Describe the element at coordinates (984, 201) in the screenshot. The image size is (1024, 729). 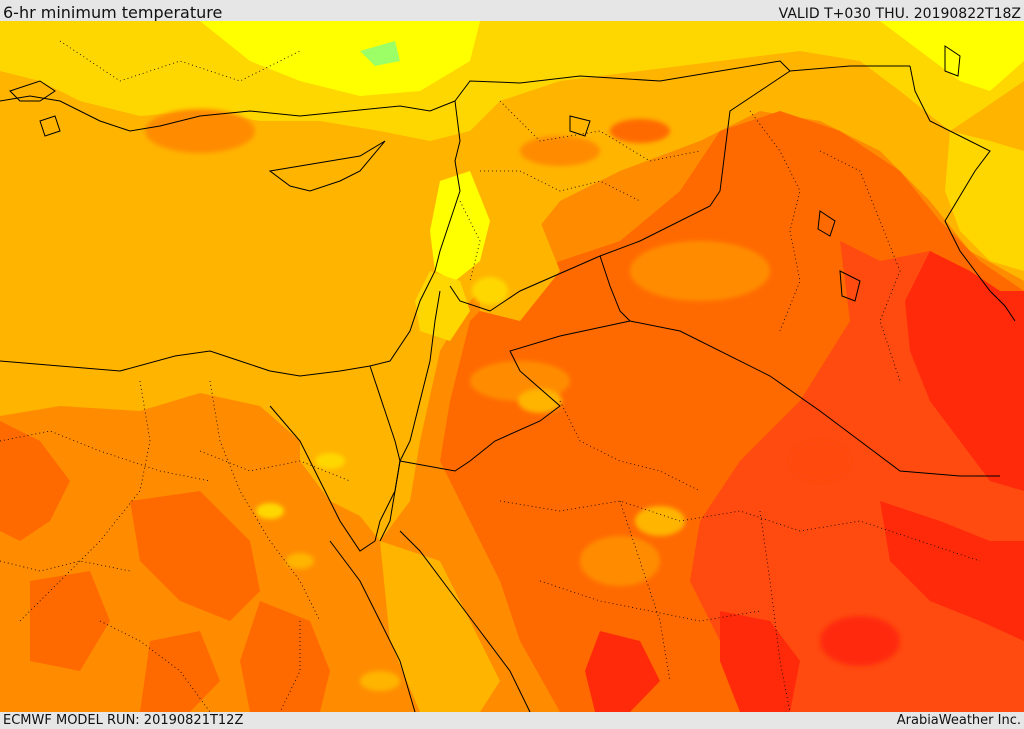
I see `zagros-yellow` at that location.